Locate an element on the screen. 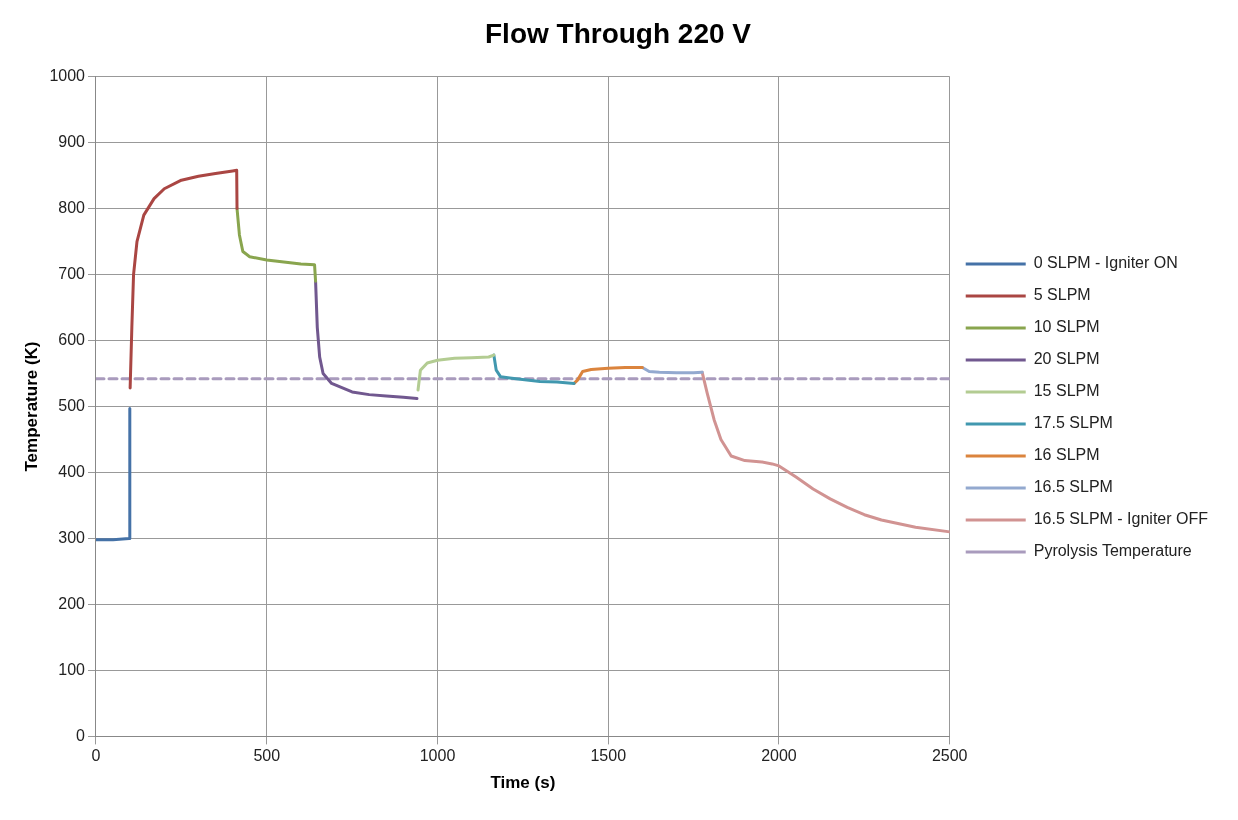 The width and height of the screenshot is (1238, 820). legend-label: 16 SLPM is located at coordinates (1066, 455).